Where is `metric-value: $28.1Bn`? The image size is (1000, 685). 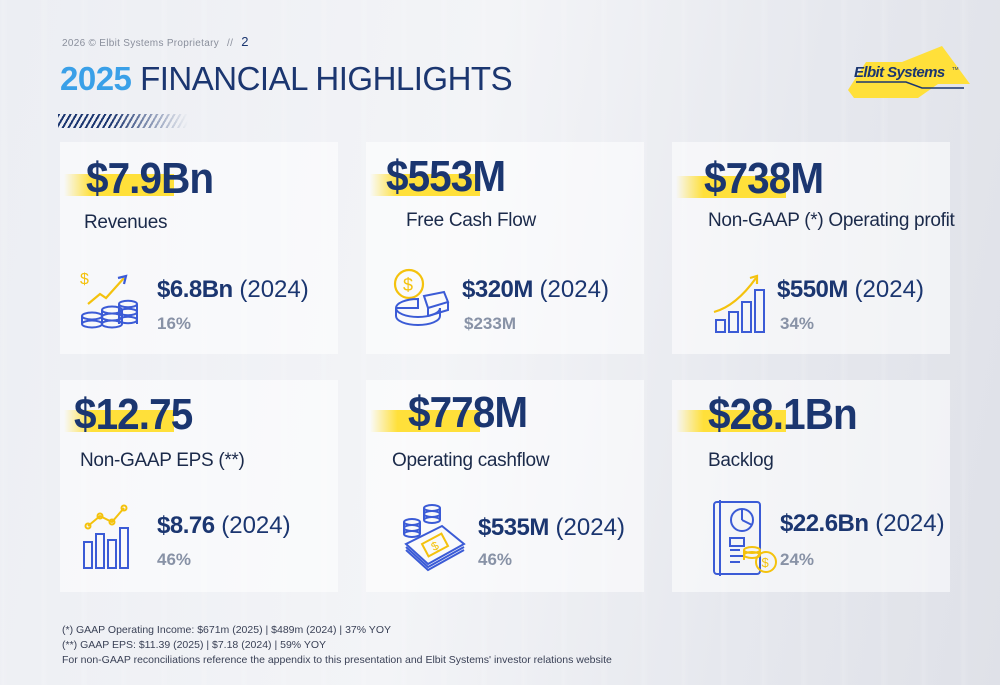 metric-value: $28.1Bn is located at coordinates (783, 414).